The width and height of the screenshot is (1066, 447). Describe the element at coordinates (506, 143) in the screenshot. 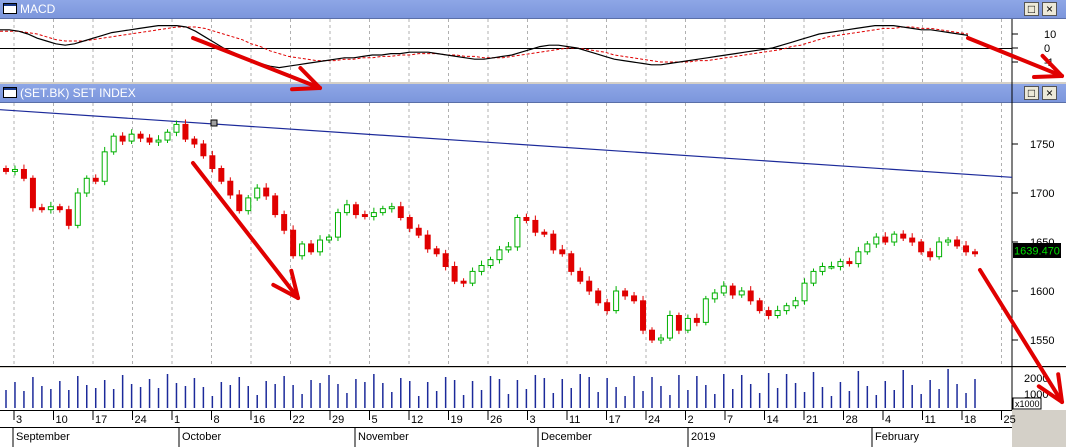

I see `trend-line` at that location.